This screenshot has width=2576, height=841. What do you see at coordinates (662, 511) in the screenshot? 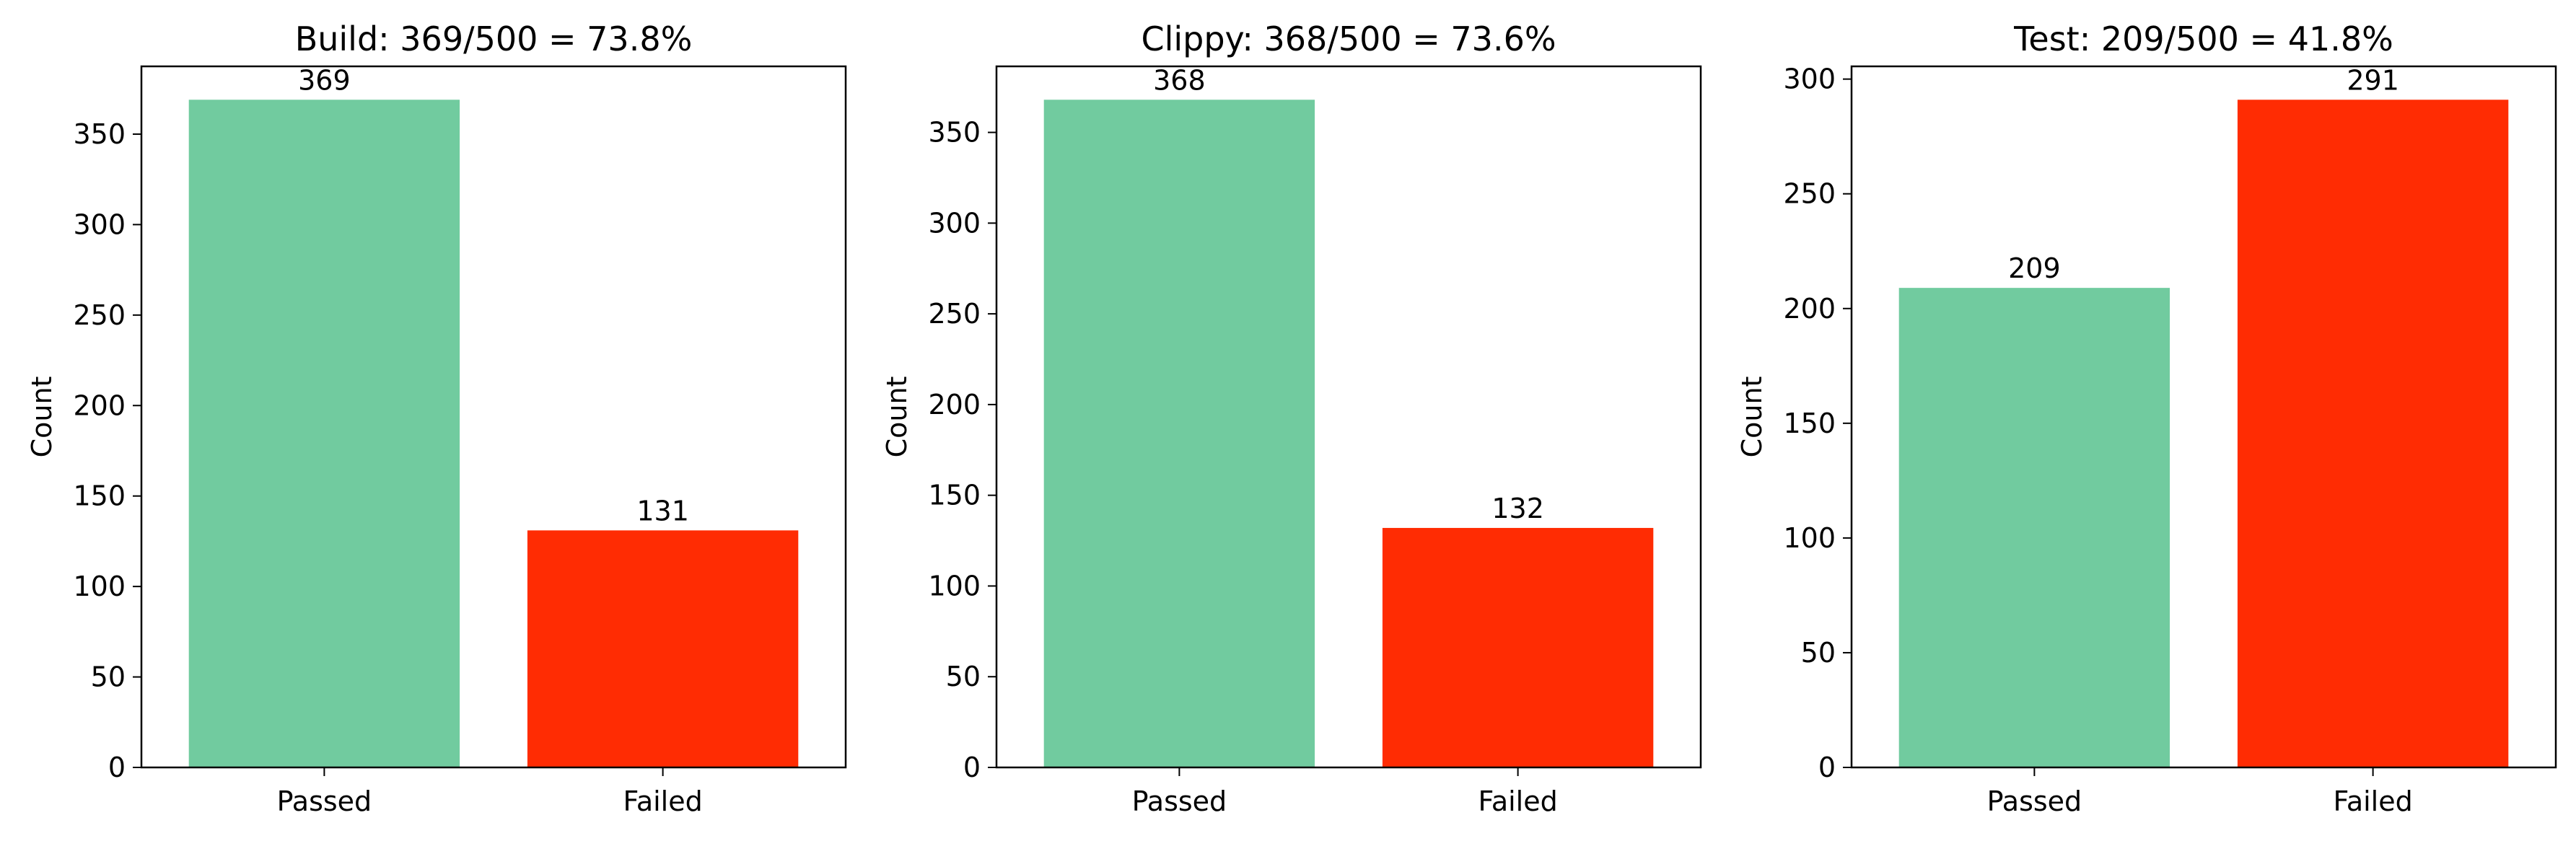
I see `data-label: 131` at bounding box center [662, 511].